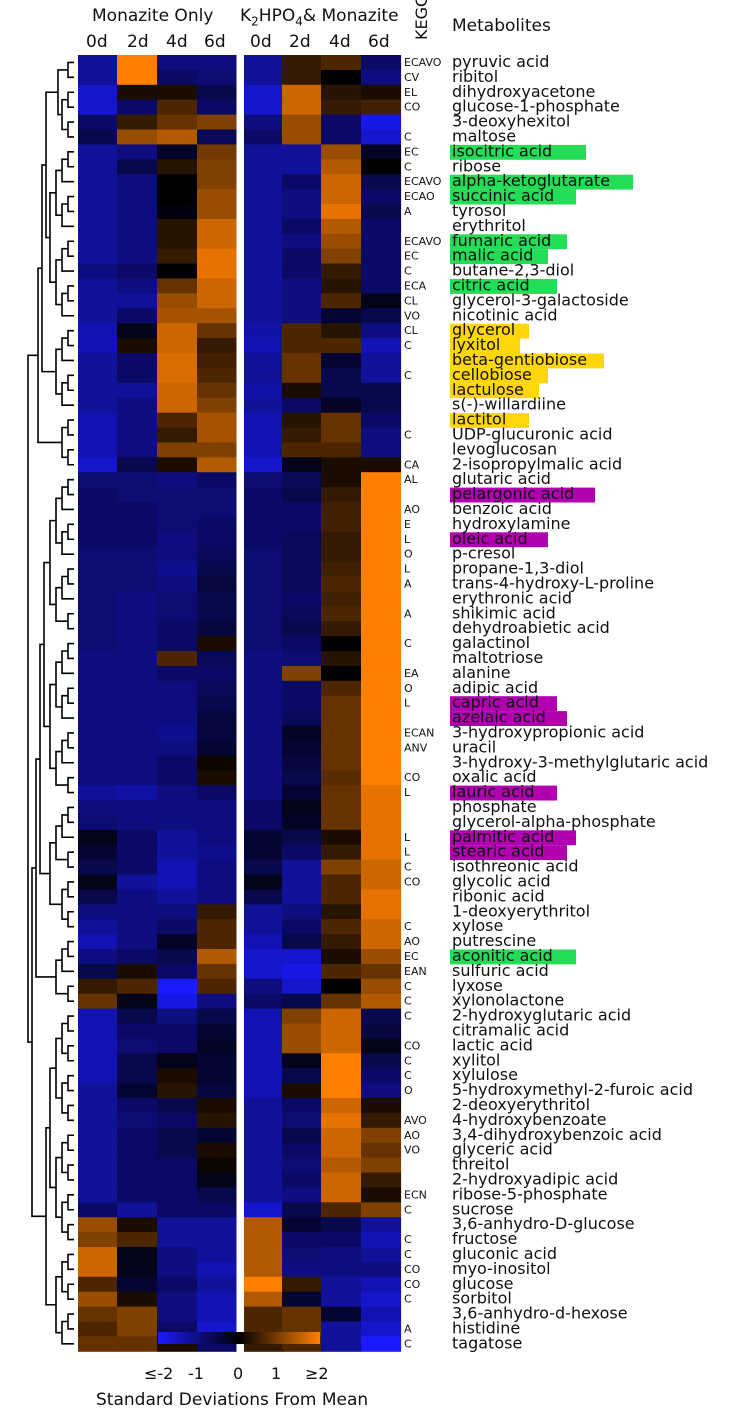 The width and height of the screenshot is (739, 1415). I want to click on metabolite-label: erythritol, so click(489, 225).